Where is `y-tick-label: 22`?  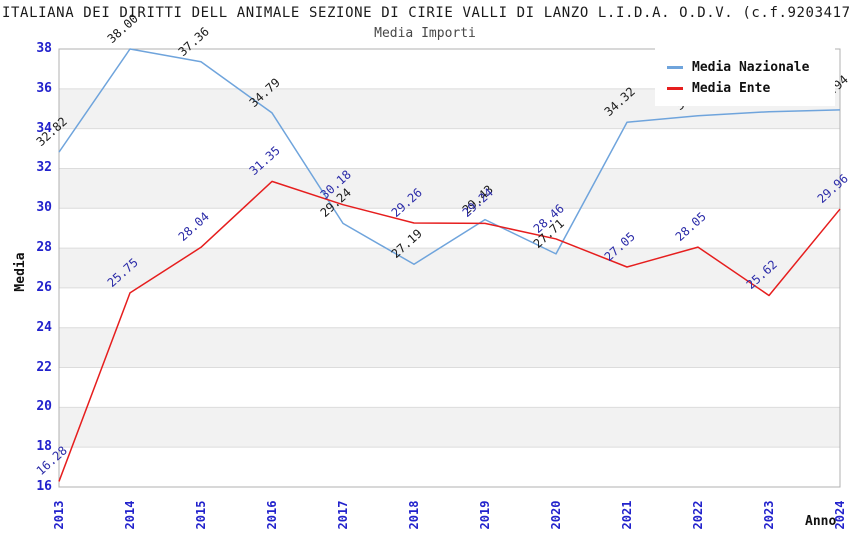 y-tick-label: 22 is located at coordinates (44, 367).